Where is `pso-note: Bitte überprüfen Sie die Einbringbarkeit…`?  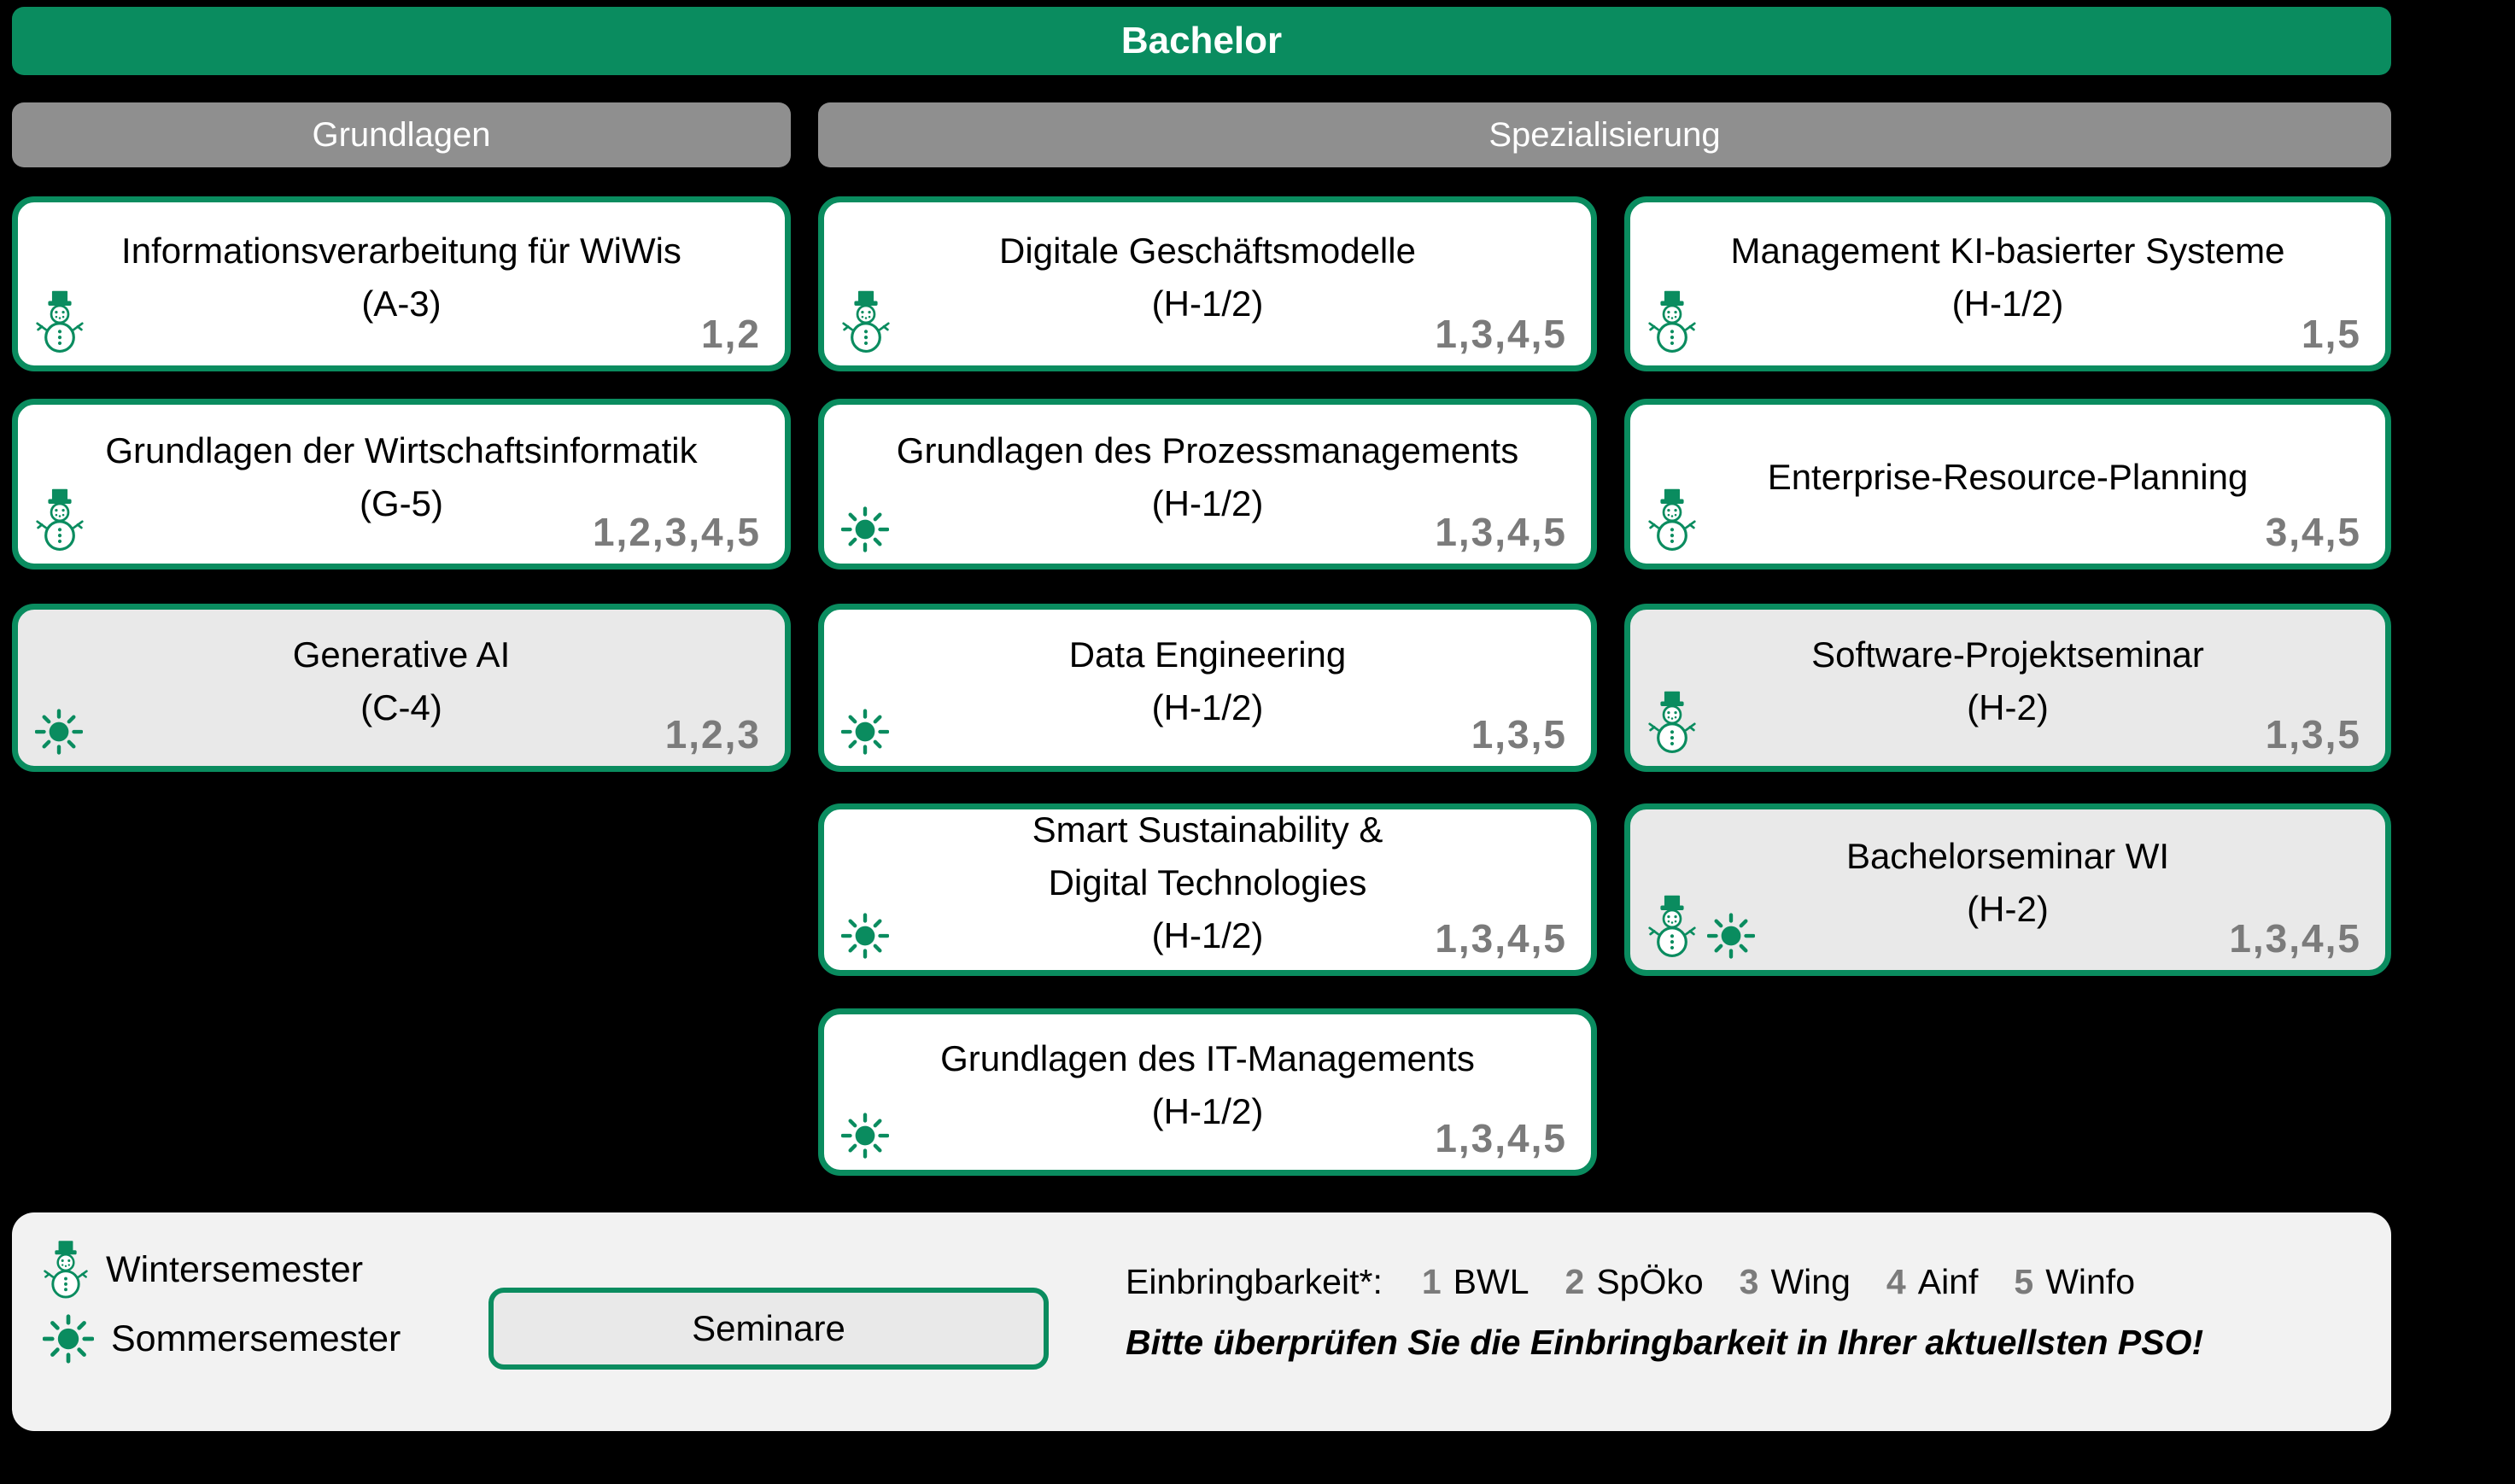
pso-note: Bitte überprüfen Sie die Einbringbarkeit… is located at coordinates (1665, 1343).